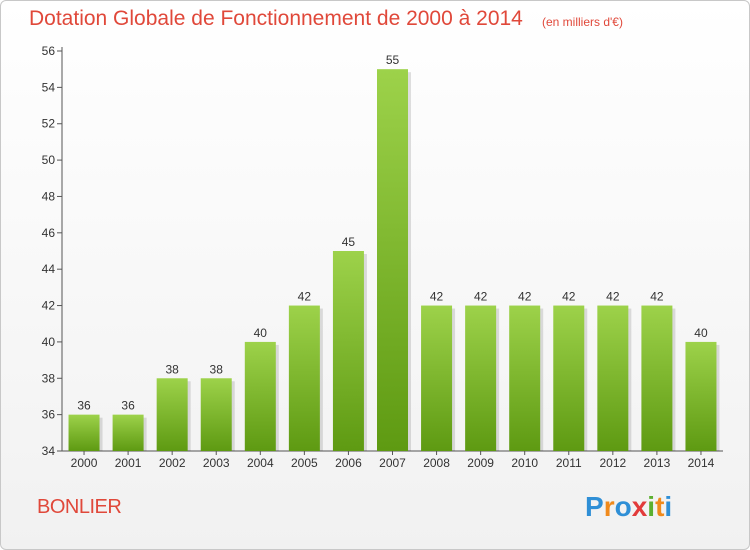 This screenshot has width=750, height=550. What do you see at coordinates (49, 451) in the screenshot?
I see `y-tick-label: 34` at bounding box center [49, 451].